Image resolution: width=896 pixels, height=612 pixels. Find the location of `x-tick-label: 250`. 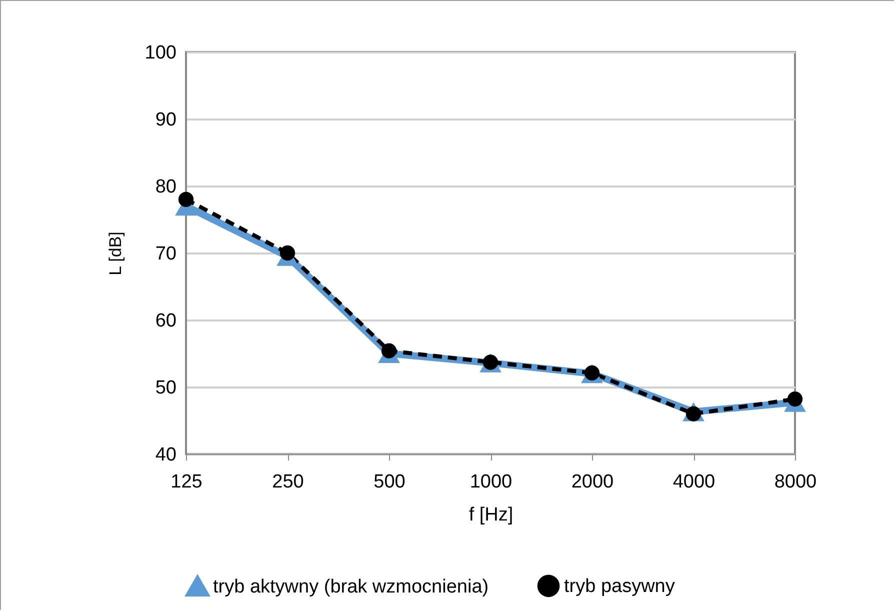

x-tick-label: 250 is located at coordinates (288, 482).